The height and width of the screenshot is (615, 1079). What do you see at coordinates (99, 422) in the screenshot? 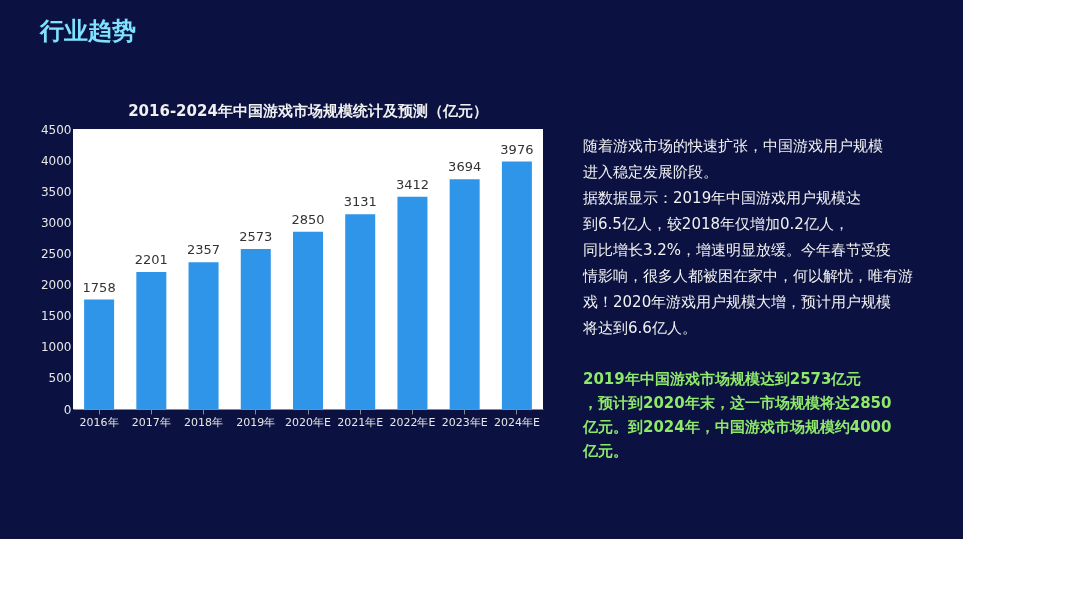
I see `x-tick-label: 2016年` at bounding box center [99, 422].